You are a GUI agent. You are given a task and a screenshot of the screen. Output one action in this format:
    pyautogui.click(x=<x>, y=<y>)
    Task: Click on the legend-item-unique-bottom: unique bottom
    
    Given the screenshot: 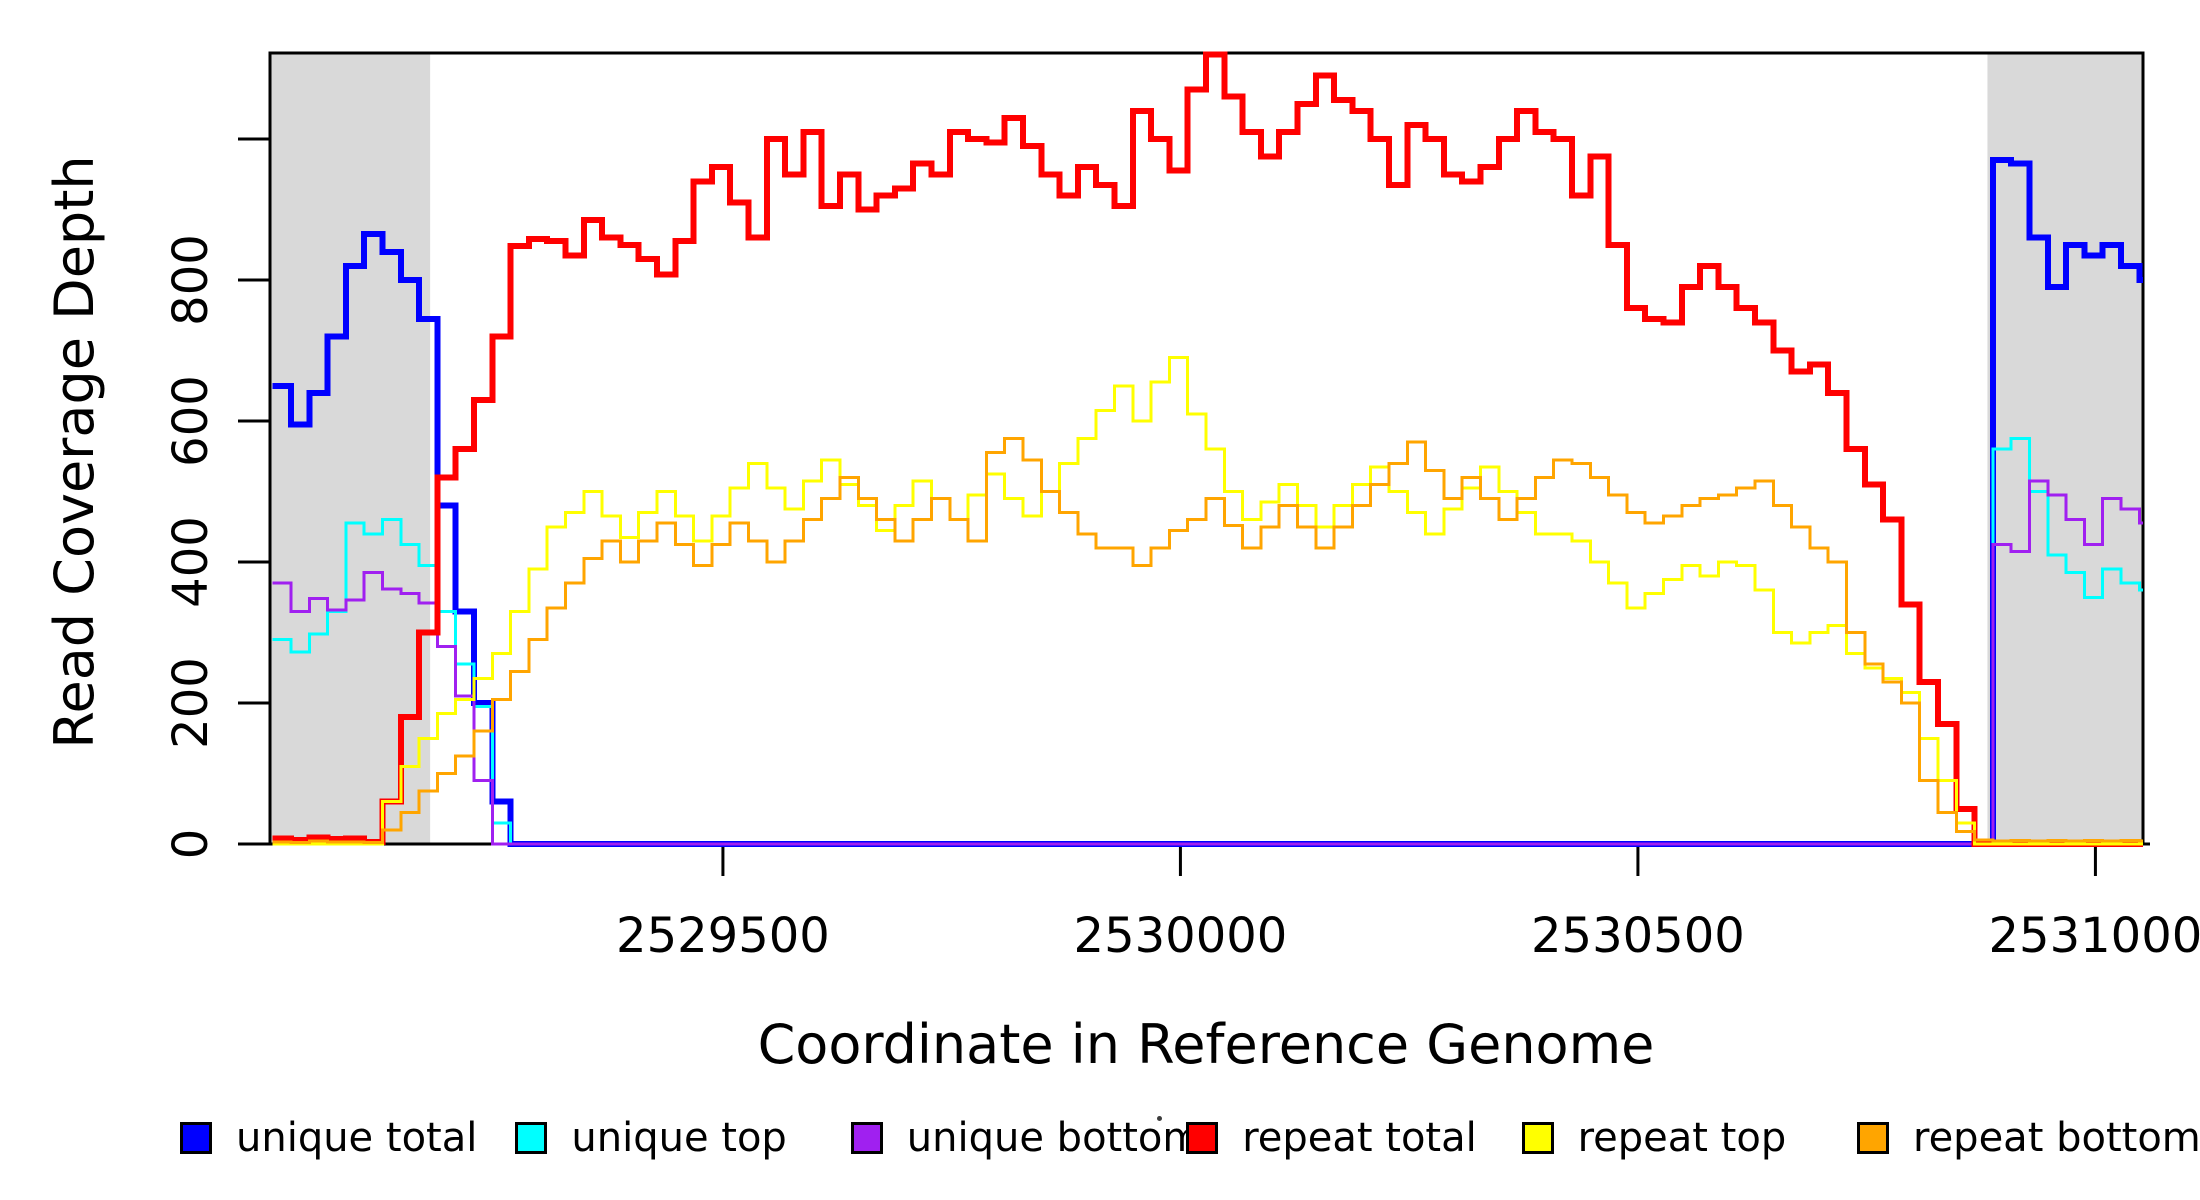 What is the action you would take?
    pyautogui.click(x=1026, y=1138)
    